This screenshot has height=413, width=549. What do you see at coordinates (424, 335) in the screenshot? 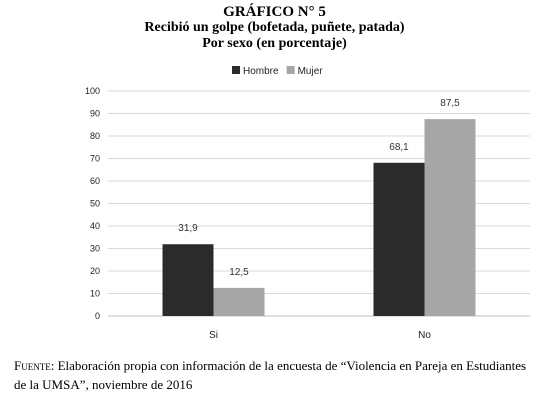
I see `x-tick-label: No` at bounding box center [424, 335].